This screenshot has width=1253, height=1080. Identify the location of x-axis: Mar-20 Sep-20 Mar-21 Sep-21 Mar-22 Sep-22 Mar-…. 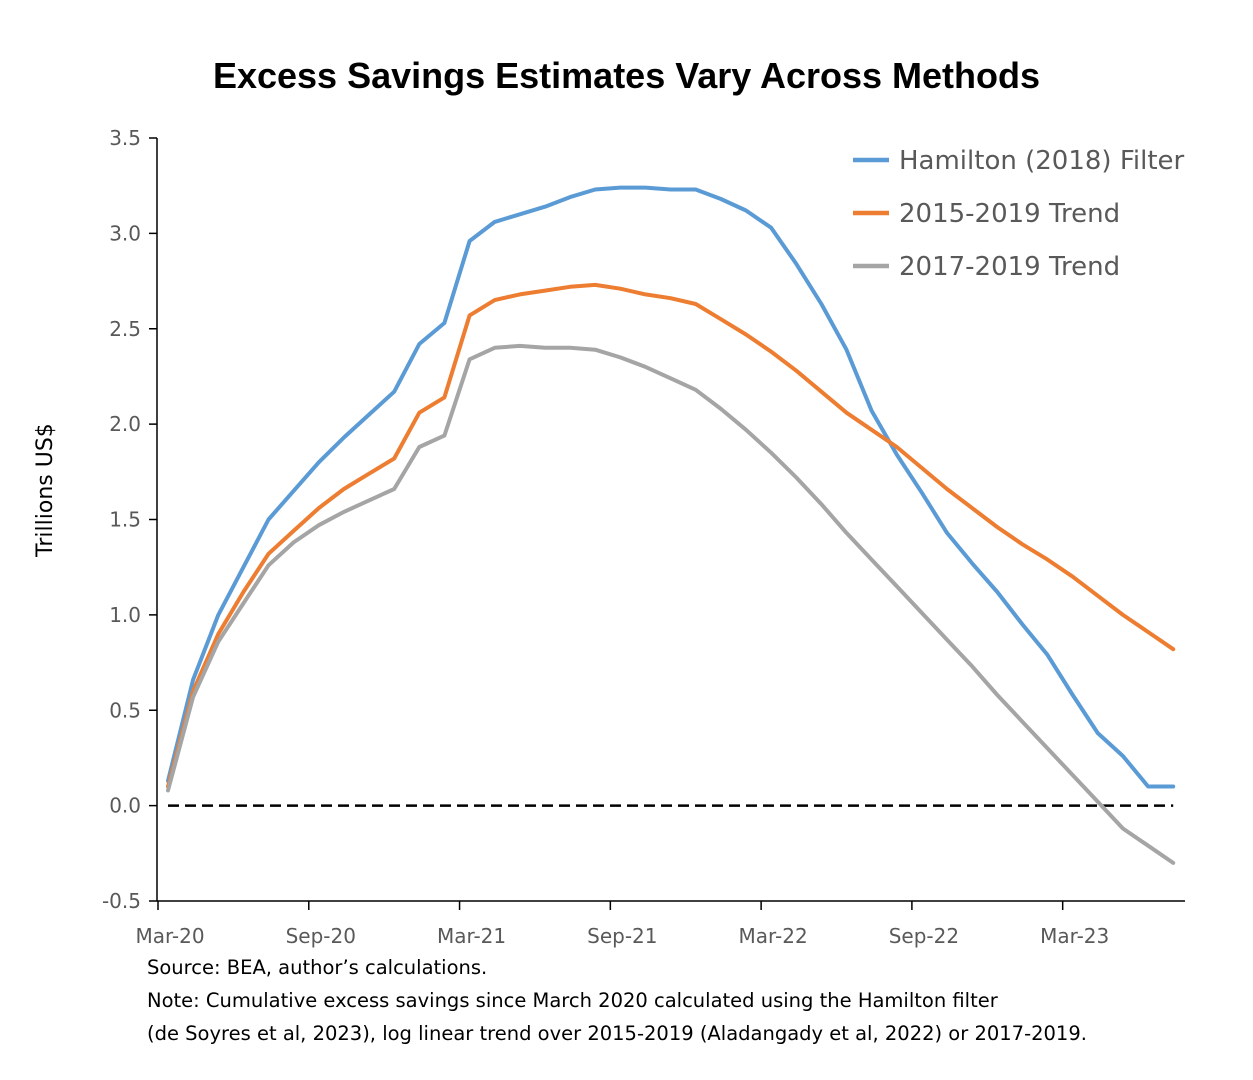
(660, 924).